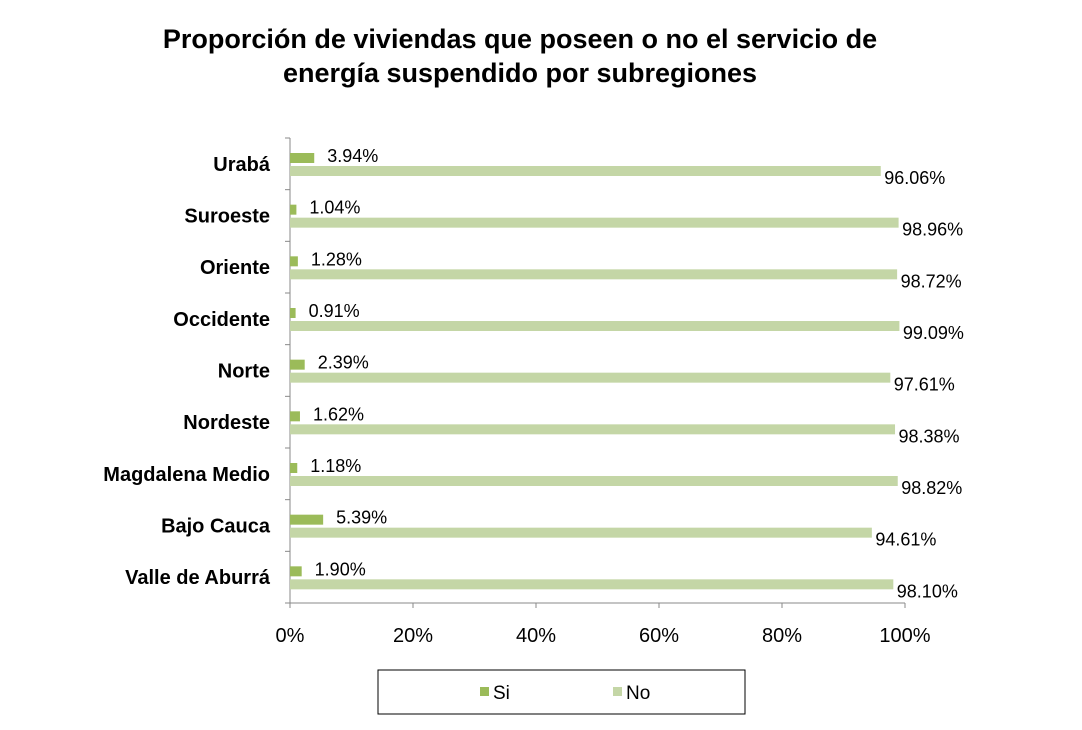 The height and width of the screenshot is (730, 1082). I want to click on category-label: Magdalena Medio, so click(186, 475).